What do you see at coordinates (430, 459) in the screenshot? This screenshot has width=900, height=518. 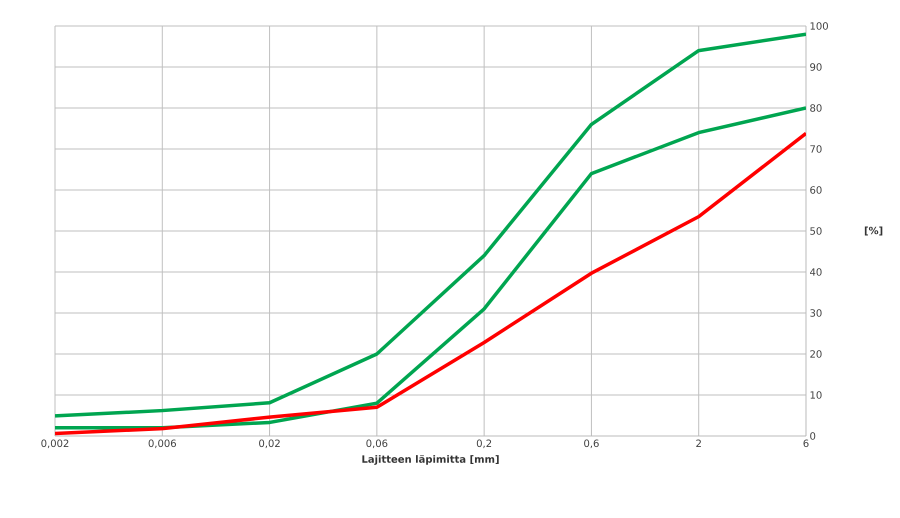 I see `x-axis-title: Lajitteen läpimitta [mm]` at bounding box center [430, 459].